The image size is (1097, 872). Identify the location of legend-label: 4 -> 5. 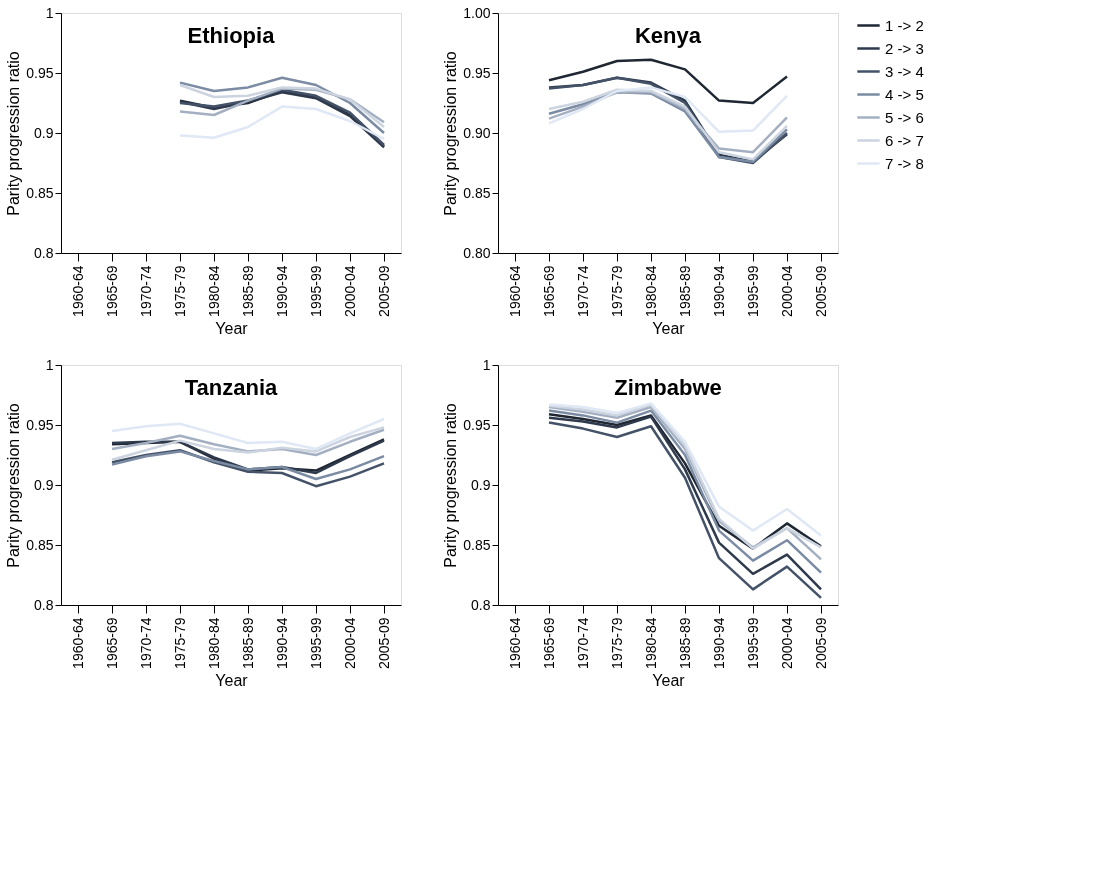
(904, 94).